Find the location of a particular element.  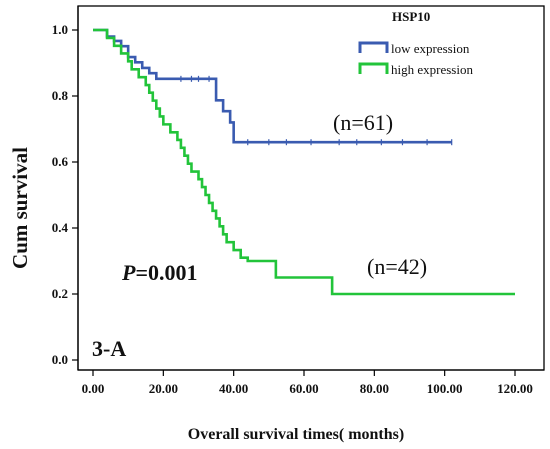

n-high-annotation: (n=42) is located at coordinates (397, 266).